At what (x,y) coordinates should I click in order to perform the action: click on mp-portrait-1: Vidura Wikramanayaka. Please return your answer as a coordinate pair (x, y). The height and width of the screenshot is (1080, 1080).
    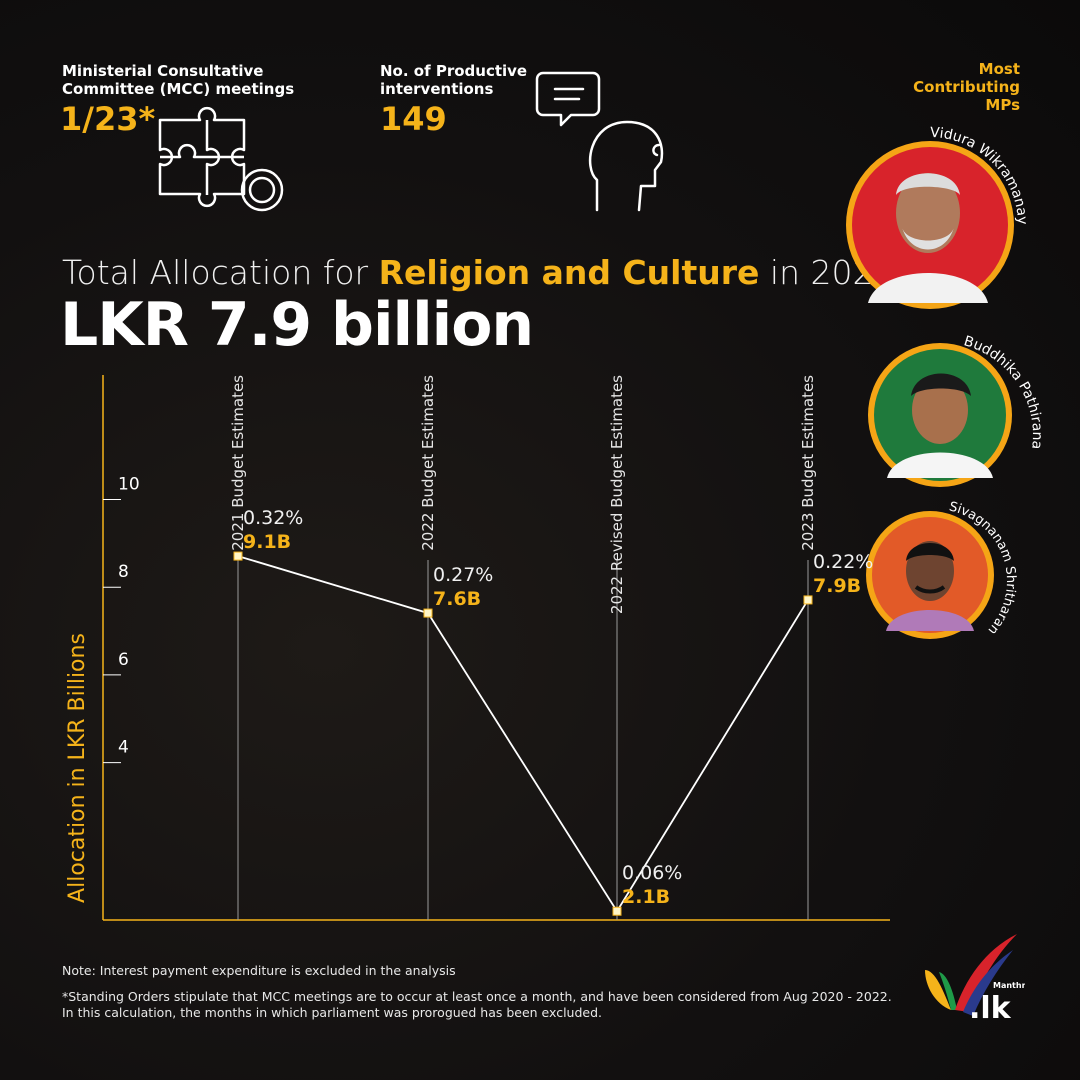
    Looking at the image, I should click on (925, 212).